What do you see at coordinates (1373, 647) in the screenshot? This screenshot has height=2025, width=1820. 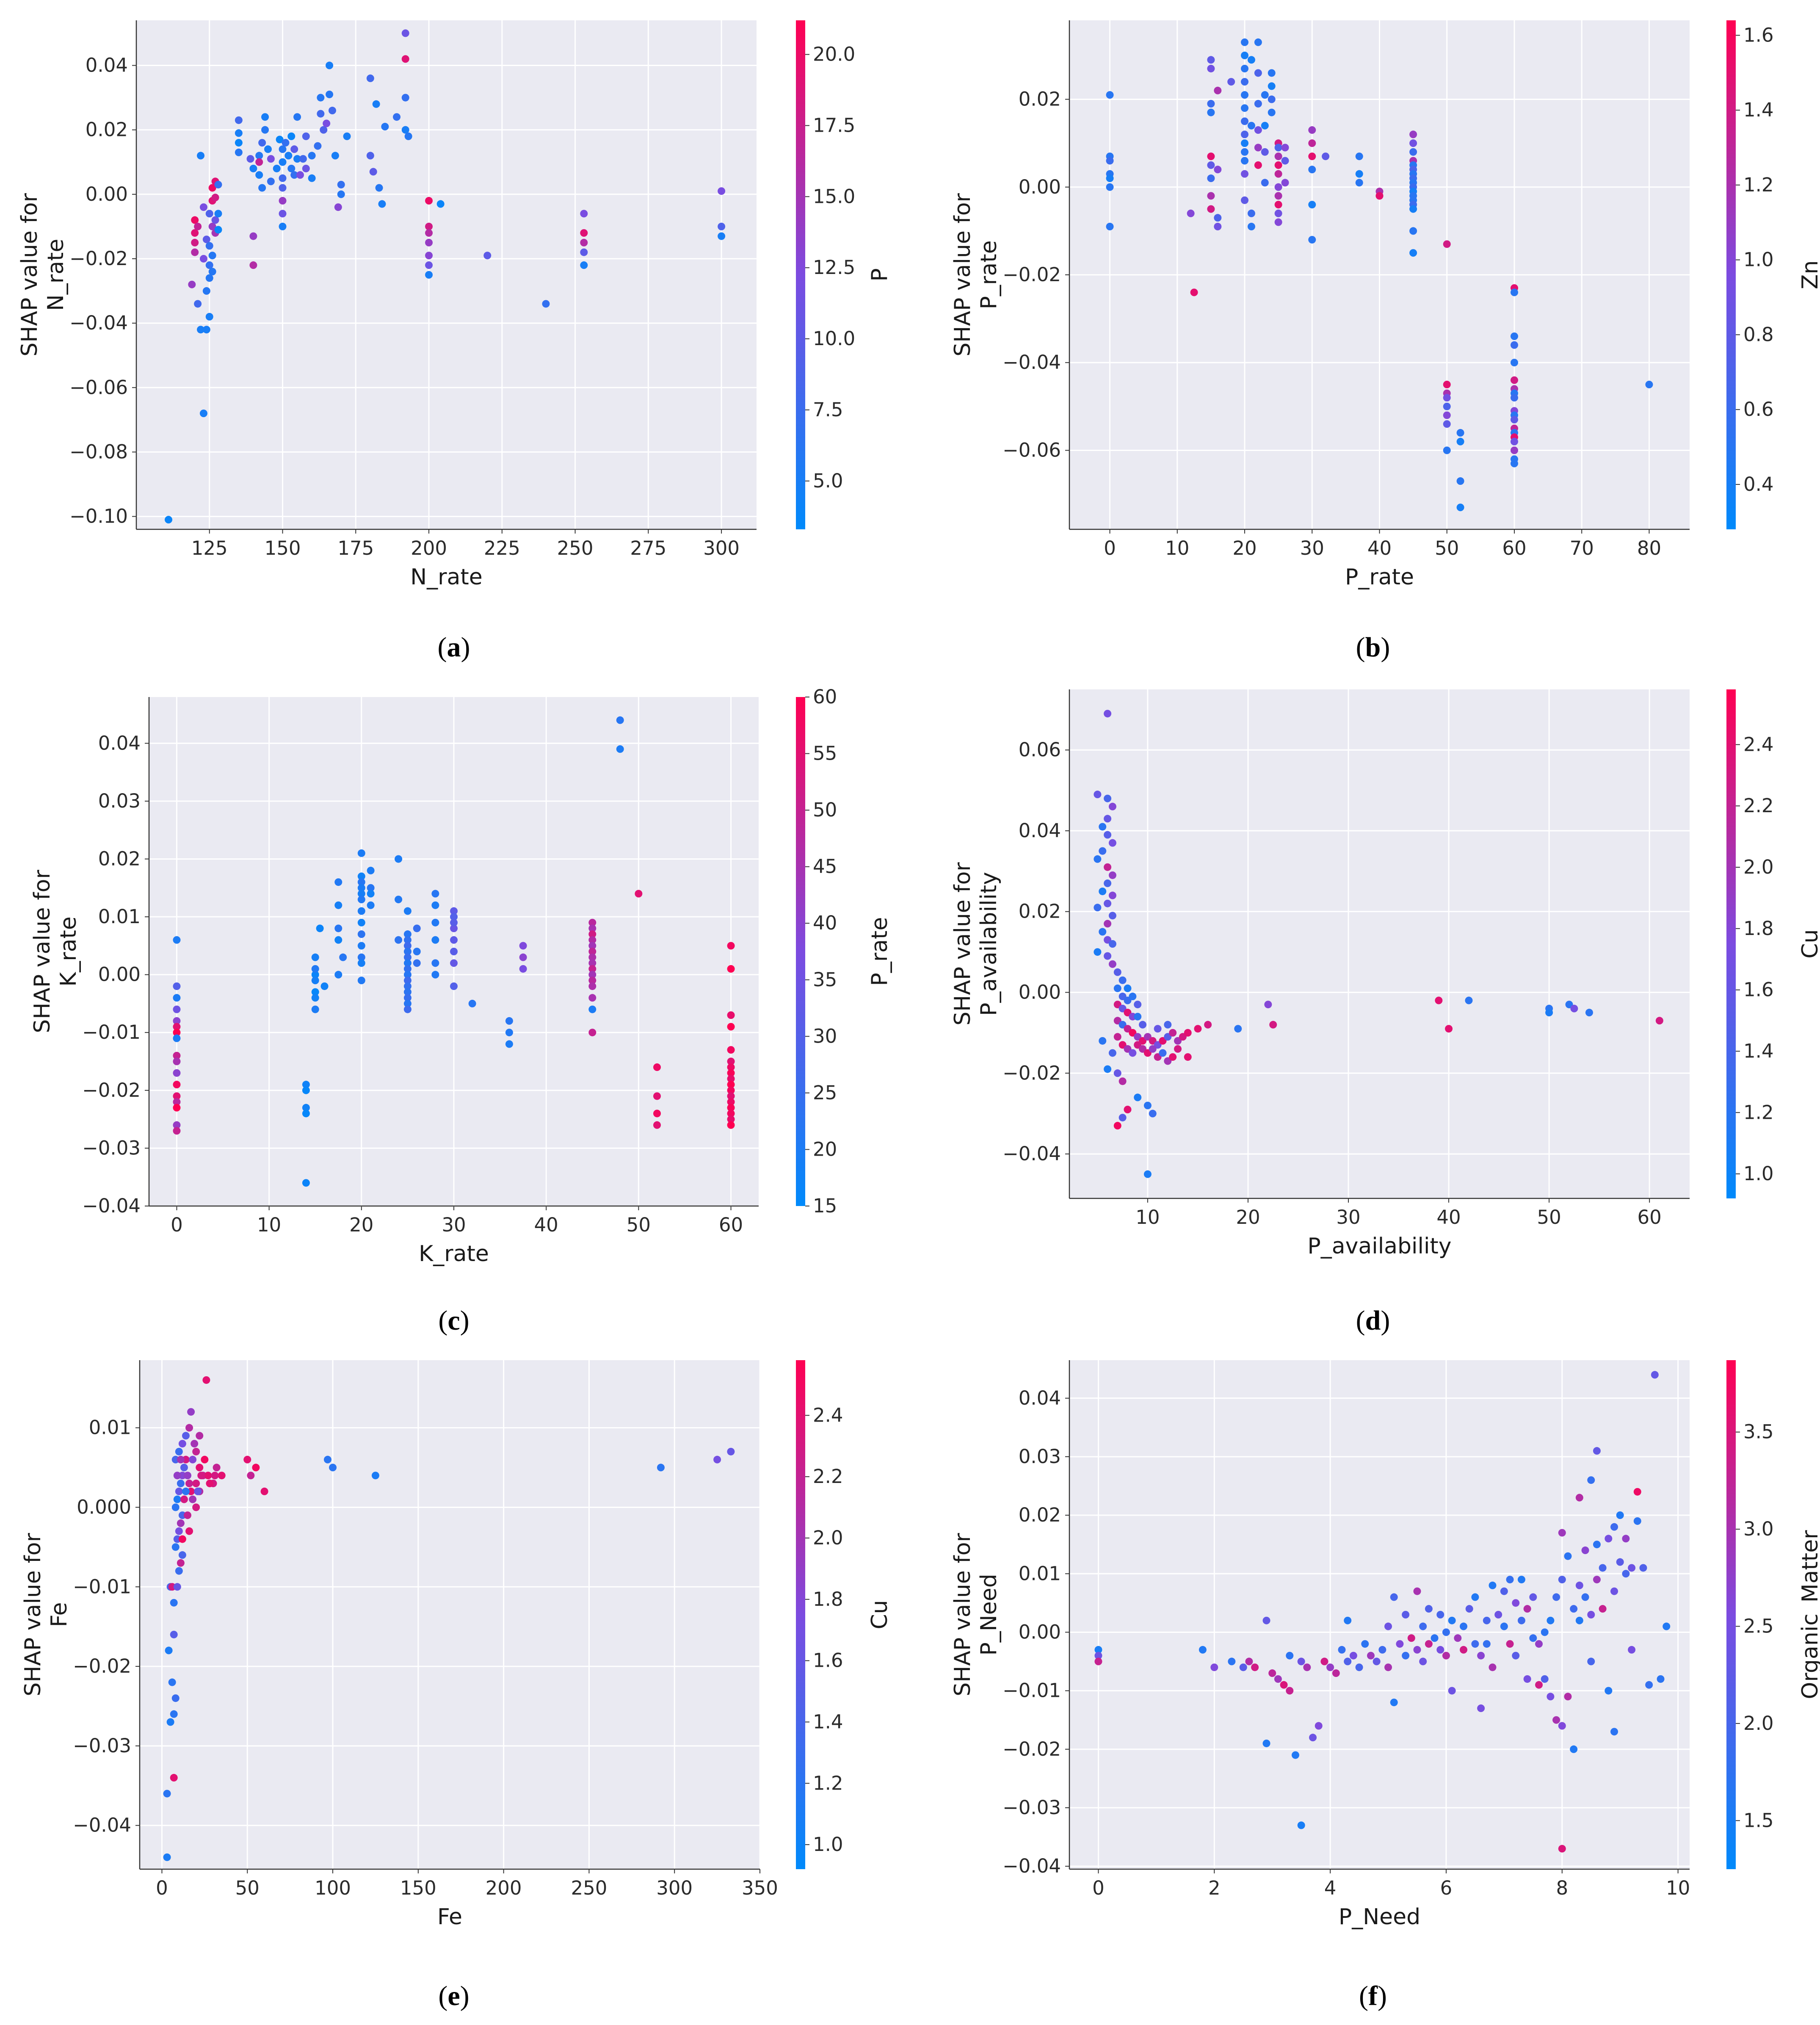 I see `caption-letter: b` at bounding box center [1373, 647].